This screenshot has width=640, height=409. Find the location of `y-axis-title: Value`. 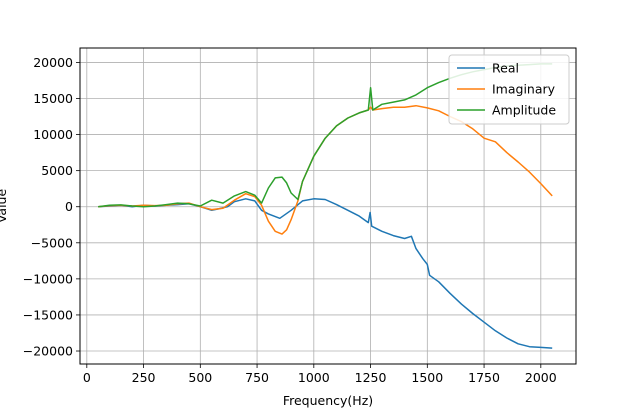

y-axis-title: Value is located at coordinates (4, 206).